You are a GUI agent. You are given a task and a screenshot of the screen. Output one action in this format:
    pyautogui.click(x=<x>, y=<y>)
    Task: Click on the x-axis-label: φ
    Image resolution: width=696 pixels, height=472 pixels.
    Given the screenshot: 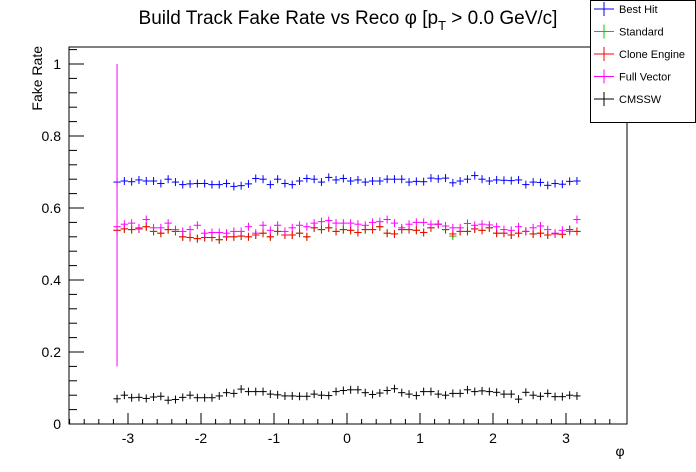 What is the action you would take?
    pyautogui.click(x=619, y=451)
    